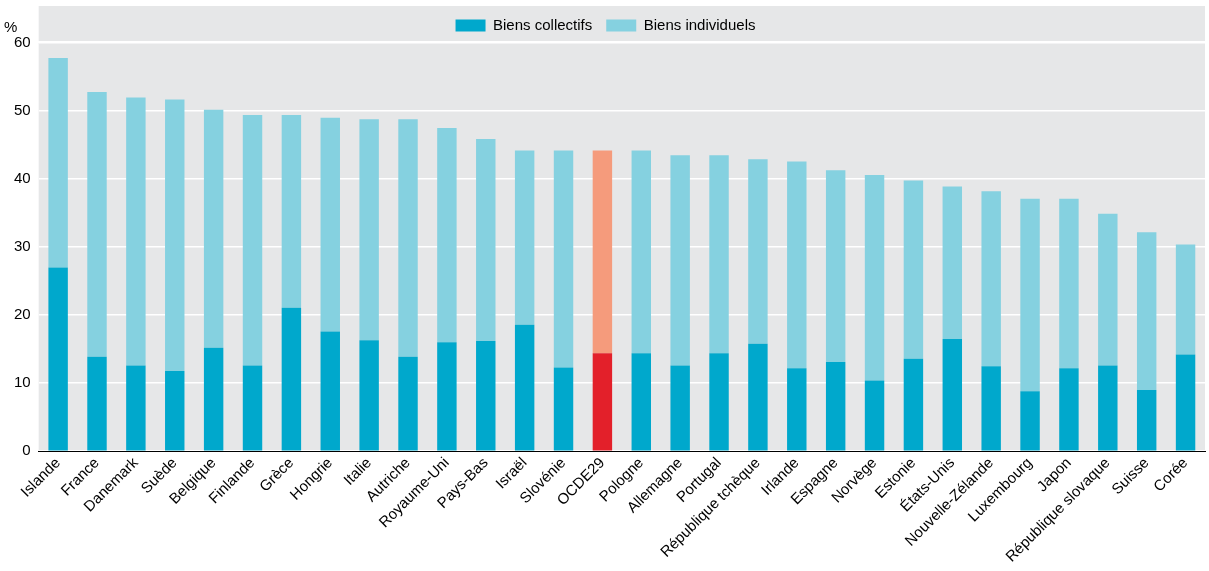 This screenshot has height=571, width=1209. I want to click on y-axis-title: %, so click(11, 26).